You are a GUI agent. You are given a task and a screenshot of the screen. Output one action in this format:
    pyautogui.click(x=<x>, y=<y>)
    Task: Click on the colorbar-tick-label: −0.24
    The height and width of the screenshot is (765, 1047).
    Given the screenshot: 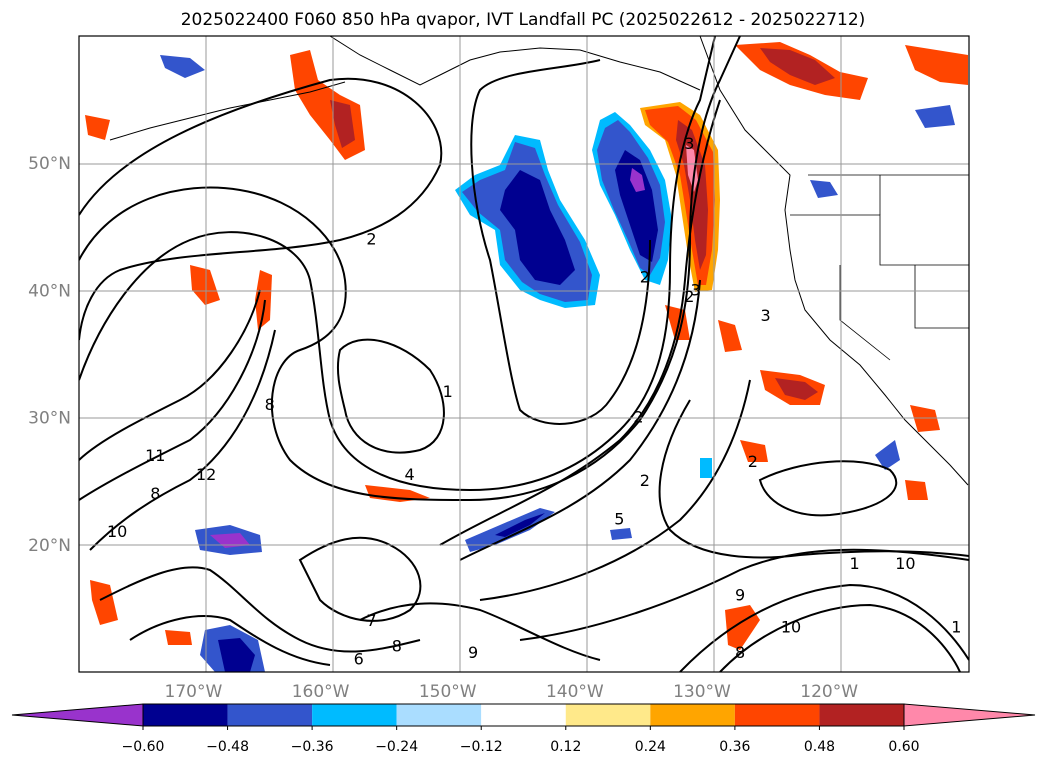 What is the action you would take?
    pyautogui.click(x=396, y=747)
    